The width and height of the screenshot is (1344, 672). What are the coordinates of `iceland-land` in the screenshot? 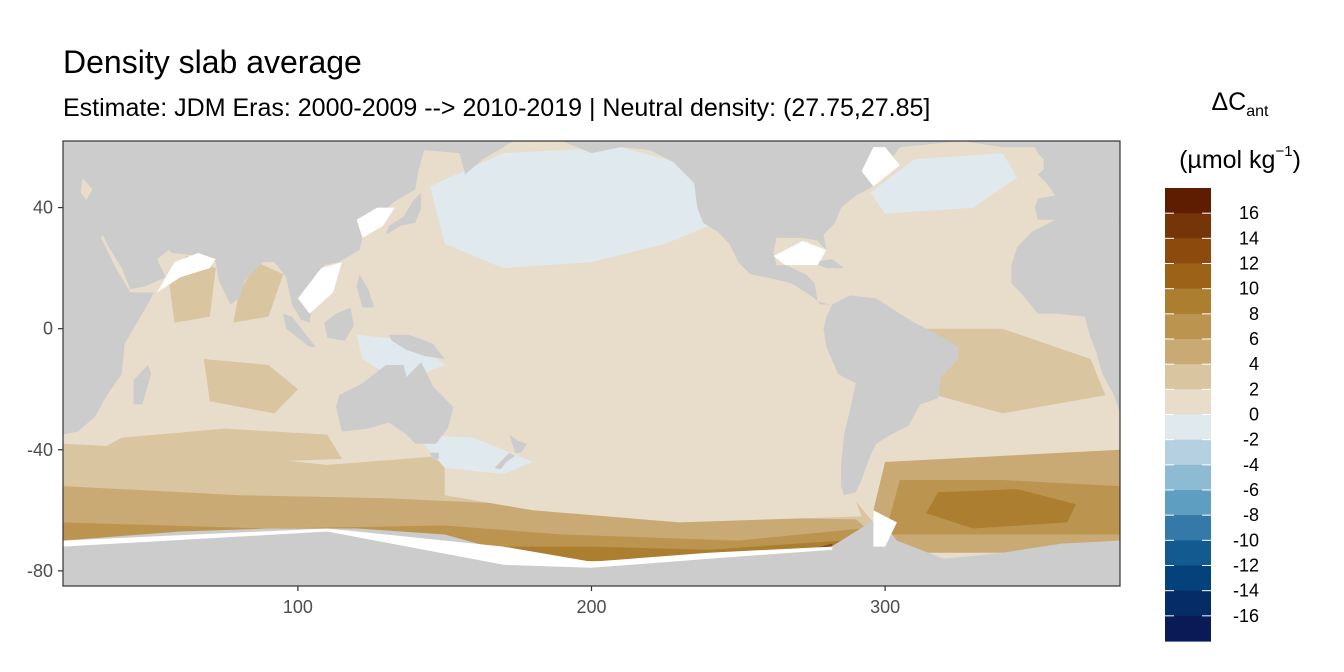 It's located at (1011, 133).